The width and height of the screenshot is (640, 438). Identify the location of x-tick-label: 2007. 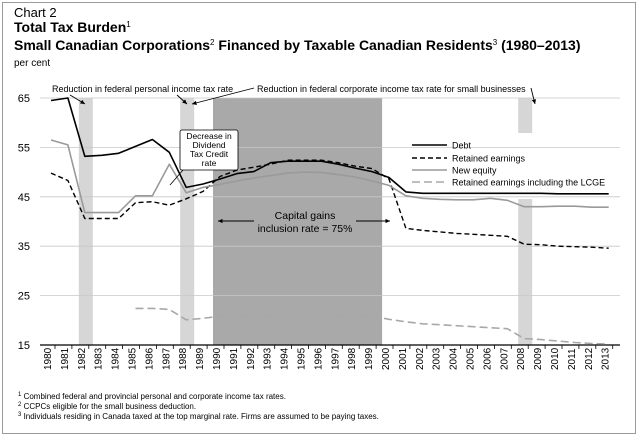
(504, 358).